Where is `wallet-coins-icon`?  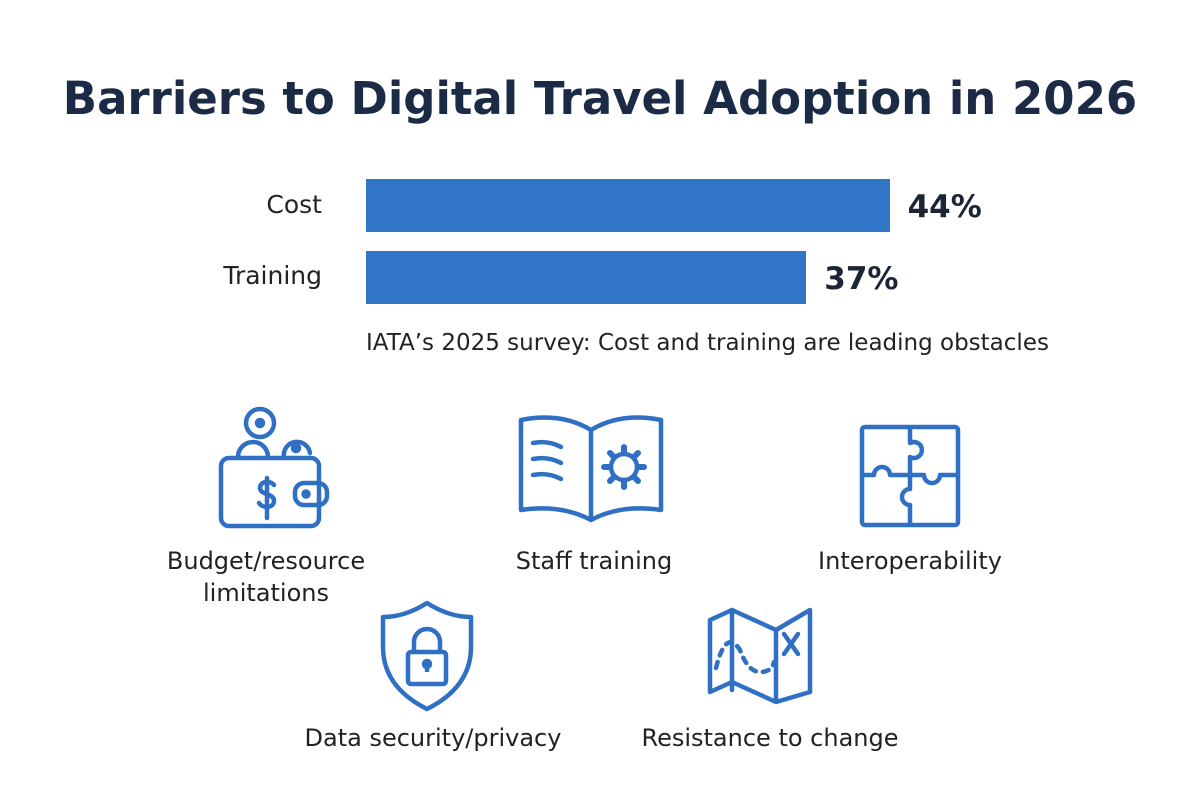
wallet-coins-icon is located at coordinates (275, 469).